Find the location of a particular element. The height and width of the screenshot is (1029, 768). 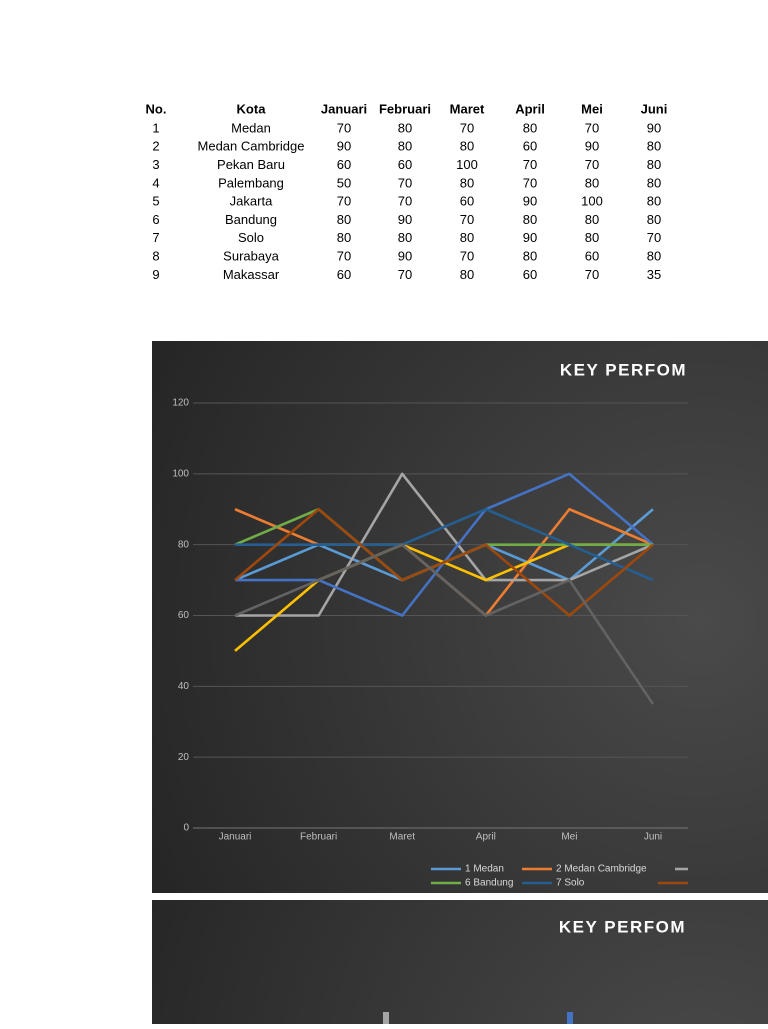

table-cell: 35 is located at coordinates (654, 274).